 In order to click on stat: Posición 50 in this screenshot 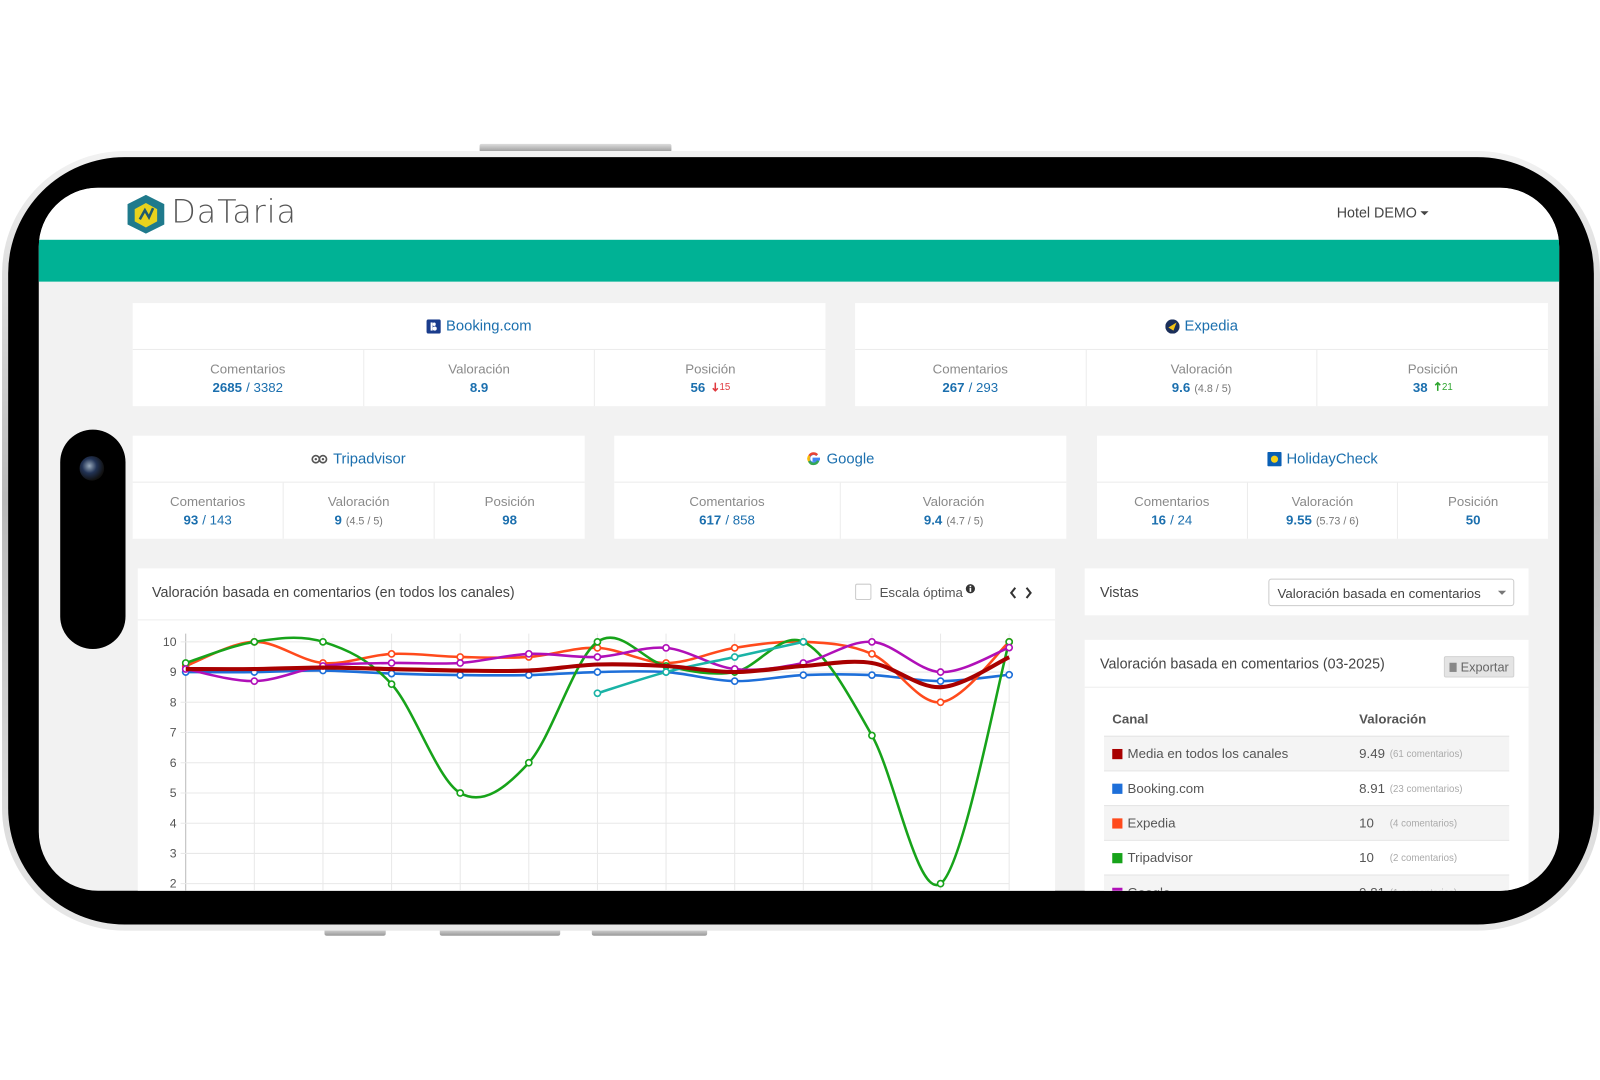, I will do `click(1472, 510)`.